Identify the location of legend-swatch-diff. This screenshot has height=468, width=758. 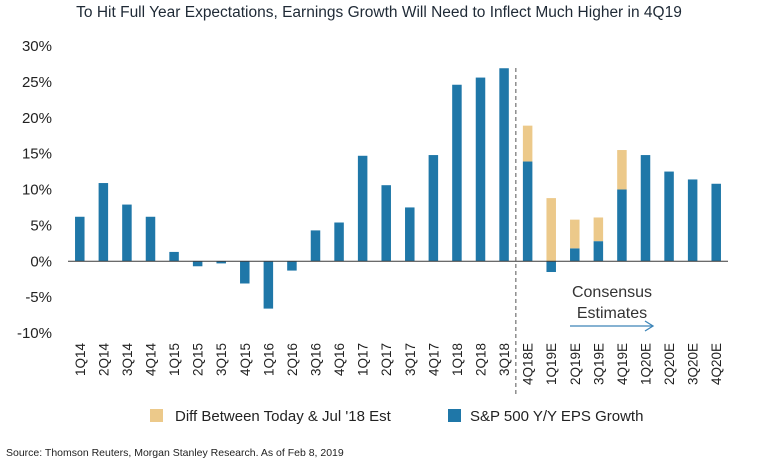
(156, 415).